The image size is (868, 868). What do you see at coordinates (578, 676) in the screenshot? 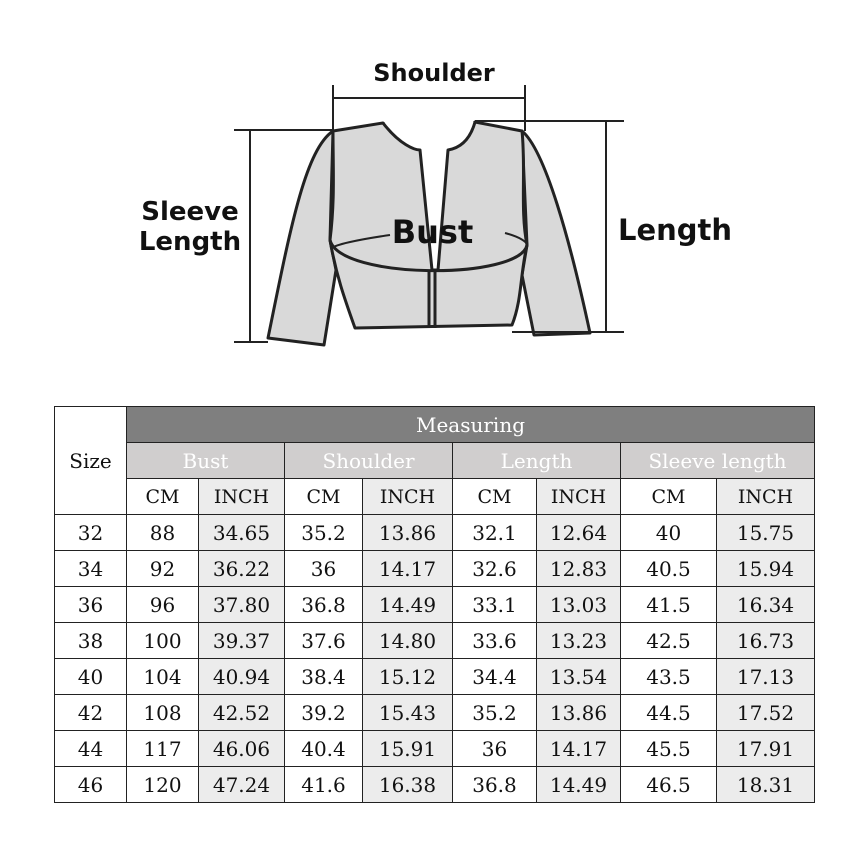
I see `value-cell: 13.54` at bounding box center [578, 676].